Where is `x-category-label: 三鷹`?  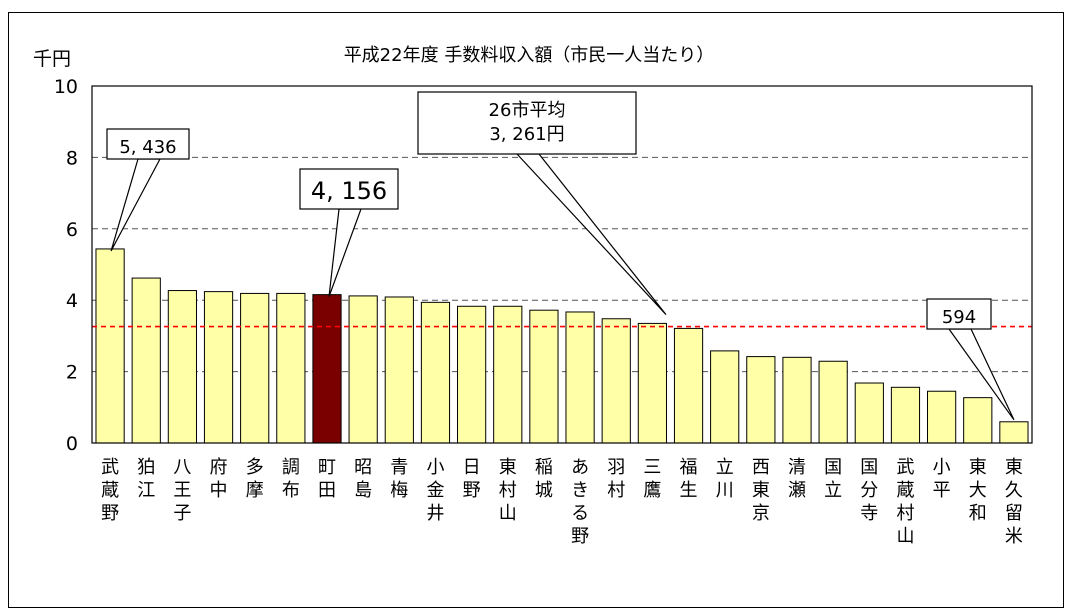
x-category-label: 三鷹 is located at coordinates (652, 479).